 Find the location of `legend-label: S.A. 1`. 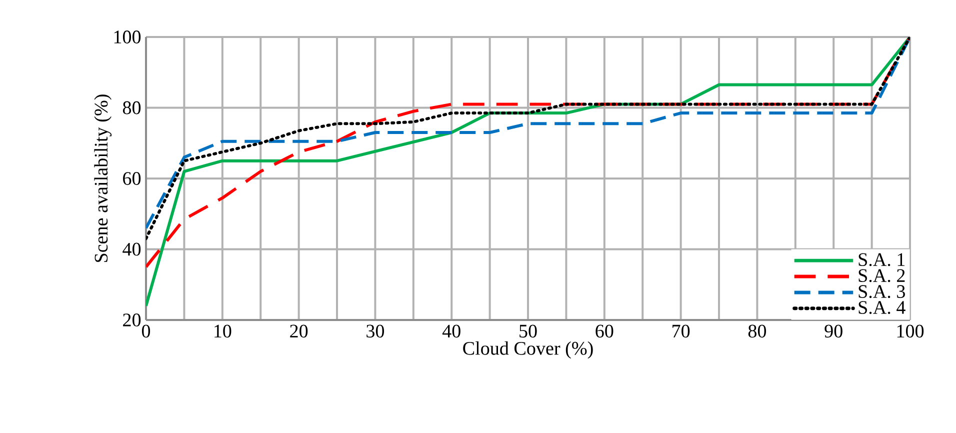

legend-label: S.A. 1 is located at coordinates (881, 259).